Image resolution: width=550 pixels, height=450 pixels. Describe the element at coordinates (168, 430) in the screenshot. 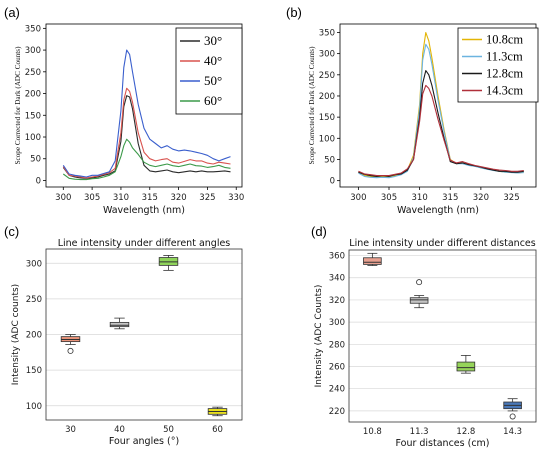

I see `x-tick-label: 50` at that location.